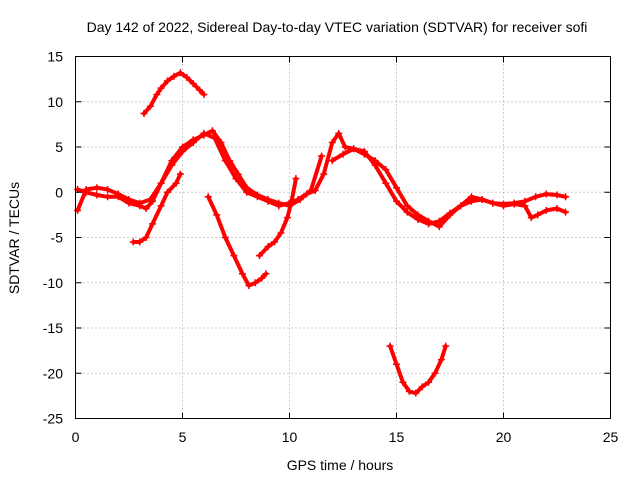  What do you see at coordinates (53, 419) in the screenshot?
I see `y-tick-label: -25` at bounding box center [53, 419].